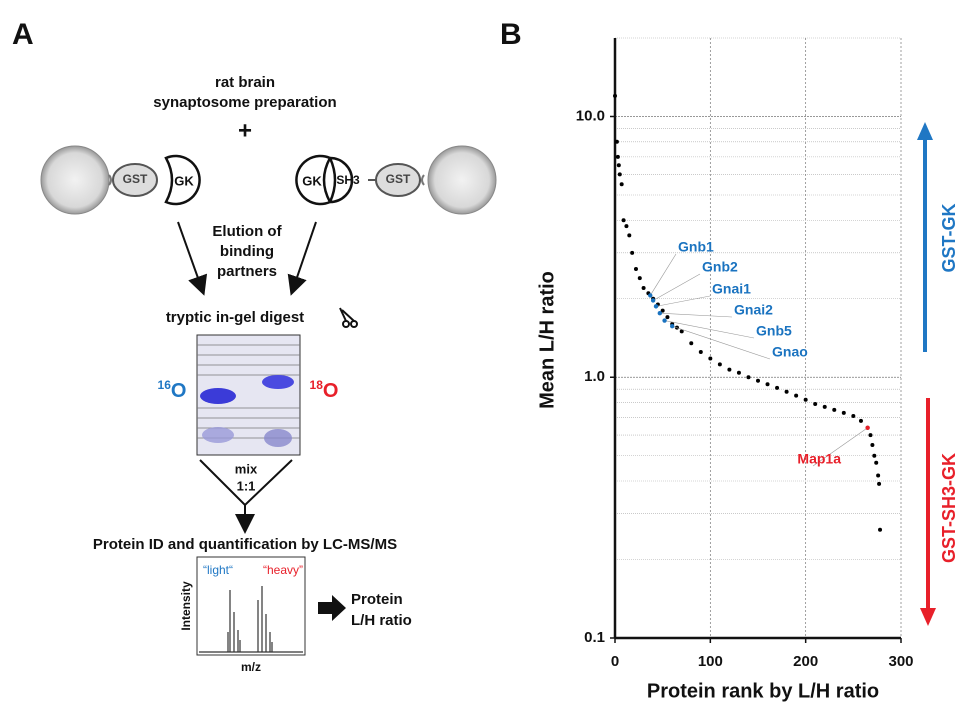  Describe the element at coordinates (23, 34) in the screenshot. I see `panel-label: A` at that location.